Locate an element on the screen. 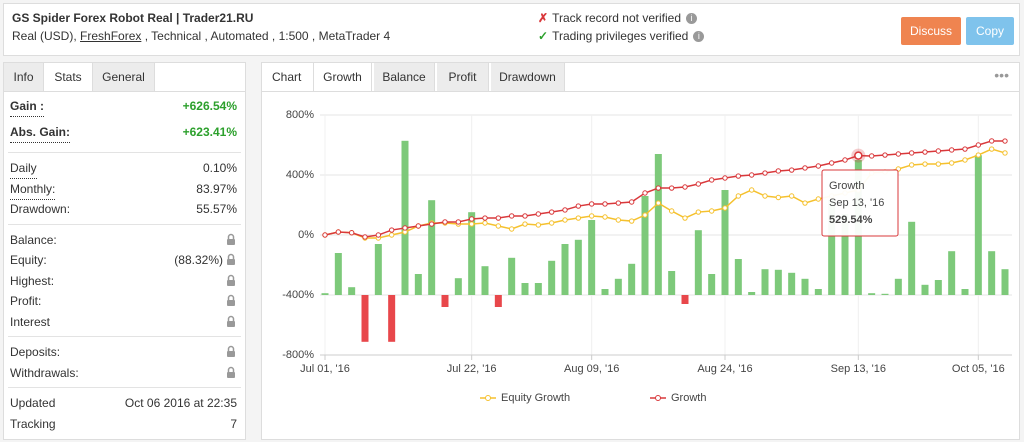  tab: Info is located at coordinates (24, 77).